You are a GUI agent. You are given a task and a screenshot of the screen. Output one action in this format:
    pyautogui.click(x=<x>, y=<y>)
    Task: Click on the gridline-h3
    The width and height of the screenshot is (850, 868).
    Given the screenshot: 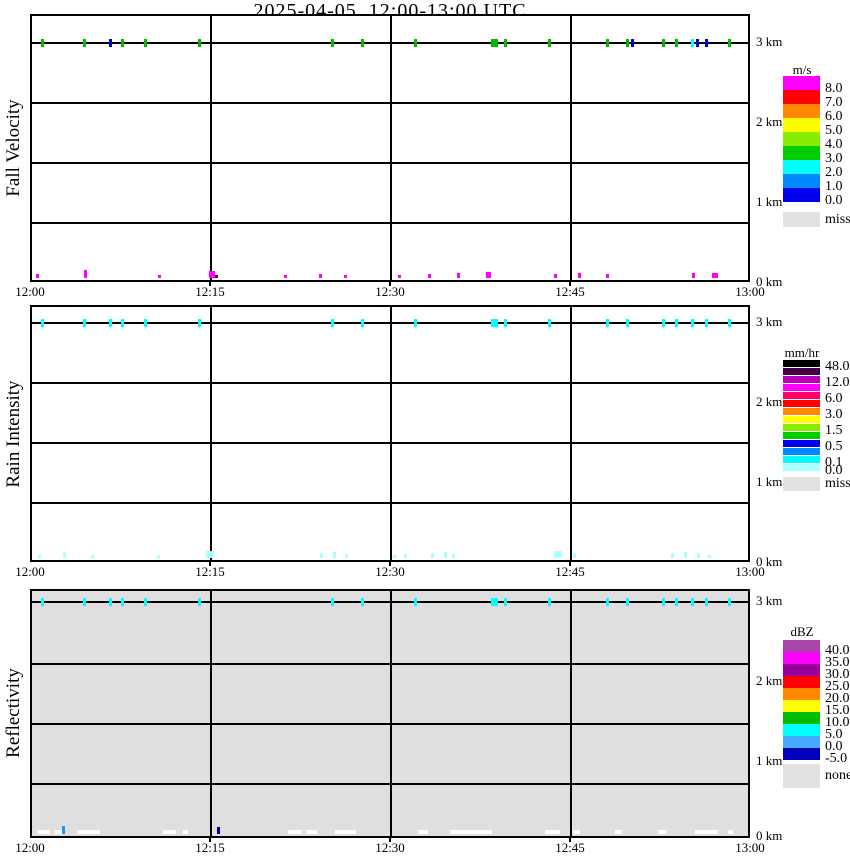 What is the action you would take?
    pyautogui.click(x=390, y=784)
    